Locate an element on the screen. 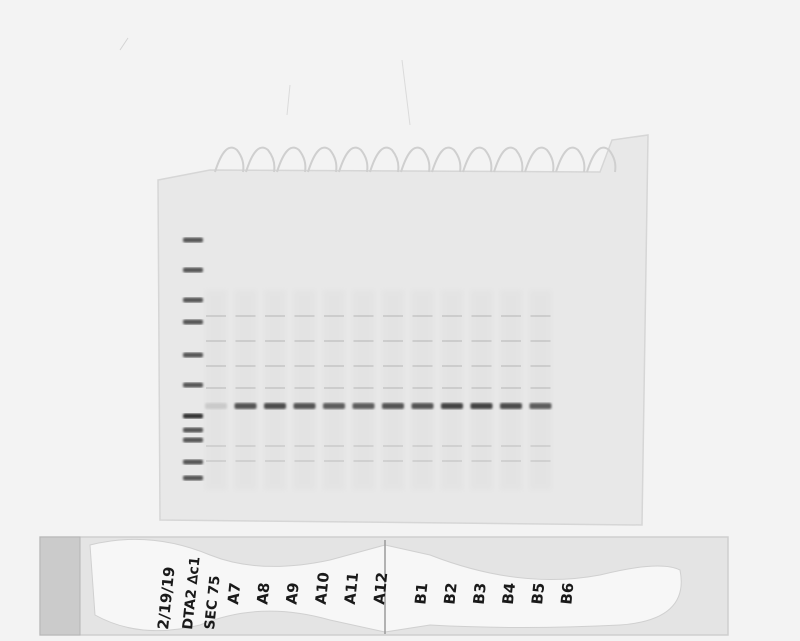  lane-label: B5 is located at coordinates (538, 594).